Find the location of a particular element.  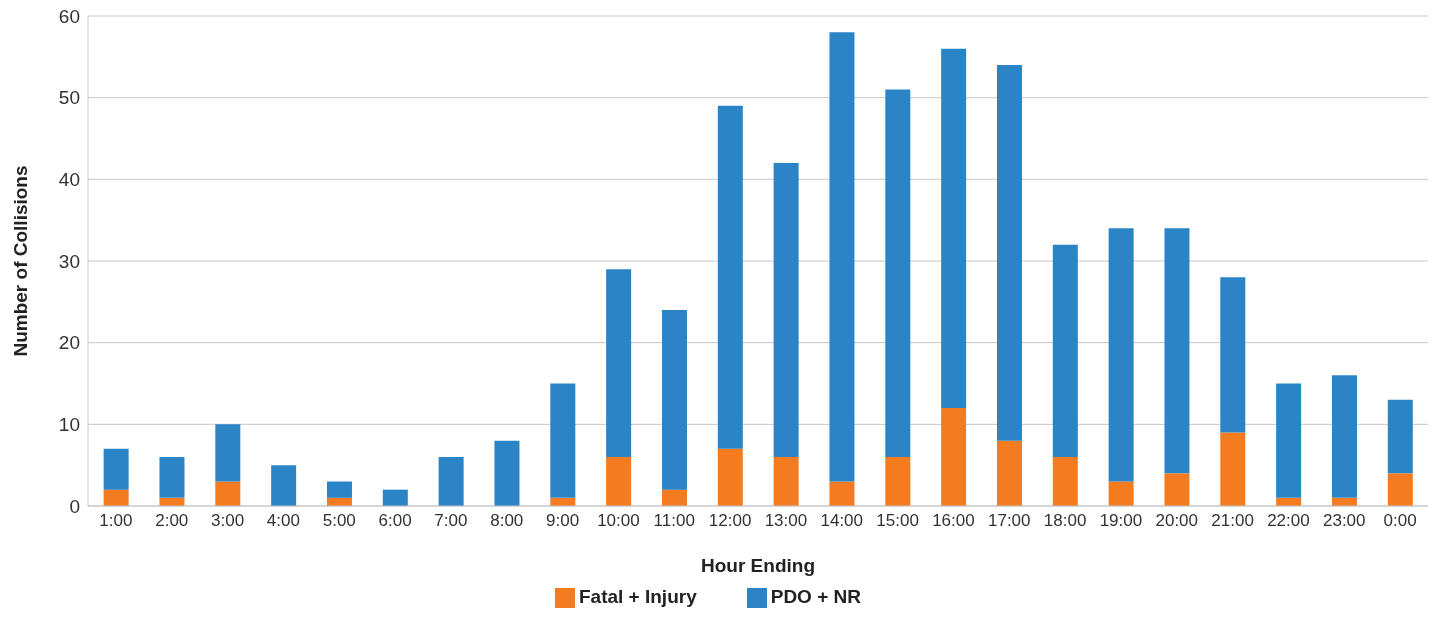

legend-label: Fatal + Injury is located at coordinates (637, 596).